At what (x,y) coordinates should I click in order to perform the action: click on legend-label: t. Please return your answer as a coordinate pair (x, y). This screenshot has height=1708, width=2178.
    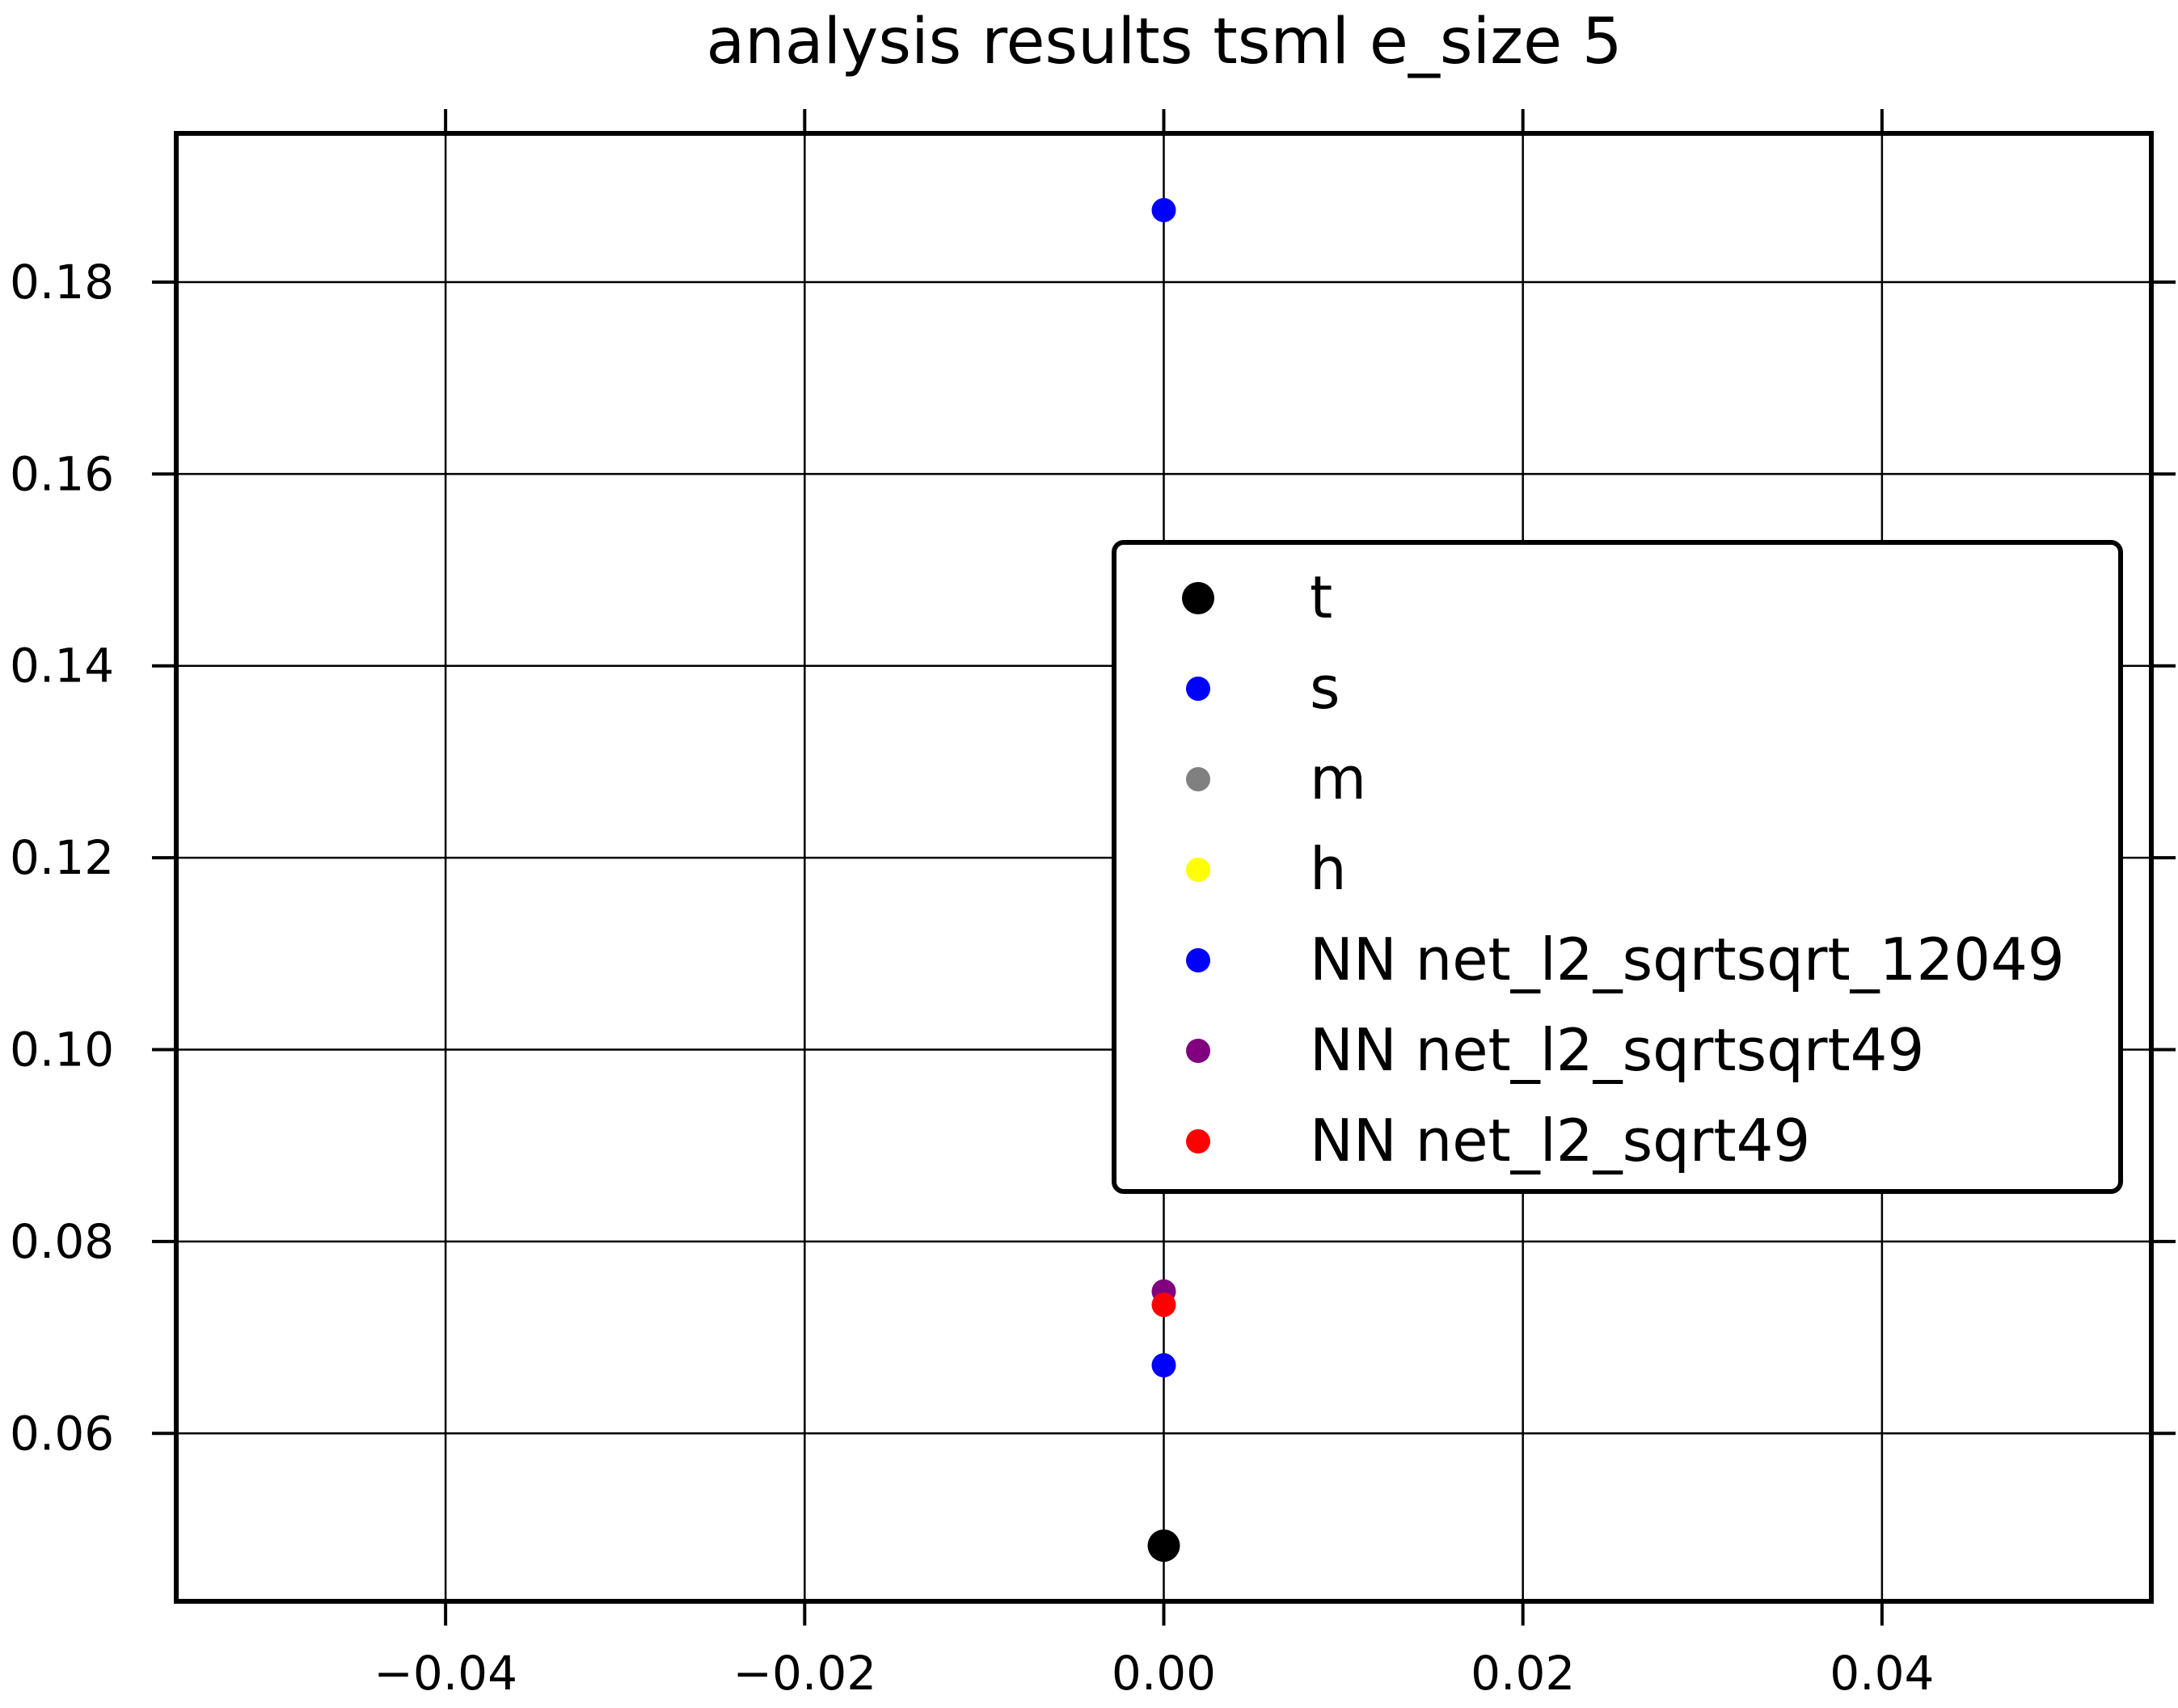
    Looking at the image, I should click on (1321, 597).